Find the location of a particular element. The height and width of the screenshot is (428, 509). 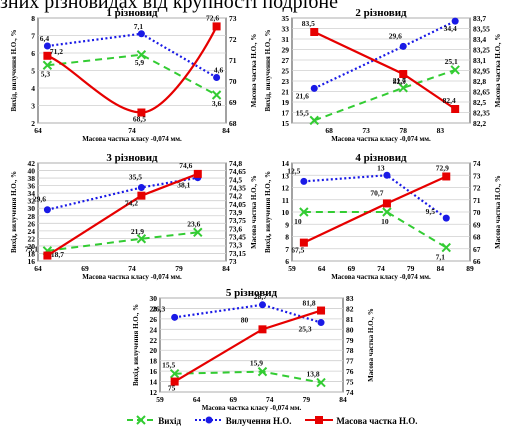

y-left-tick-label: 6 is located at coordinates (287, 261).